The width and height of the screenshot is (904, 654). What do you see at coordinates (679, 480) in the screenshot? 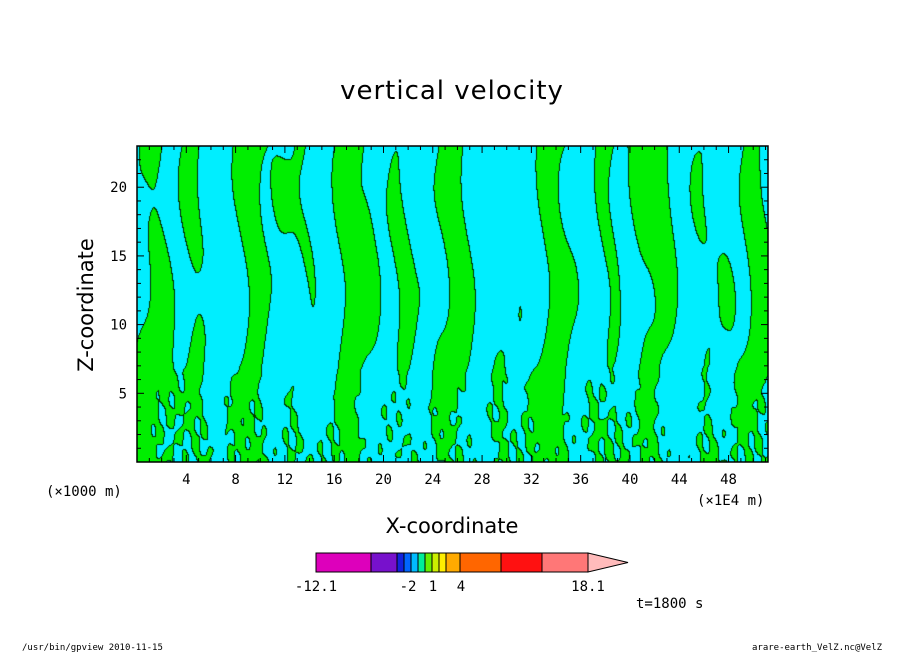
I see `x-tick-label: 44` at bounding box center [679, 480].